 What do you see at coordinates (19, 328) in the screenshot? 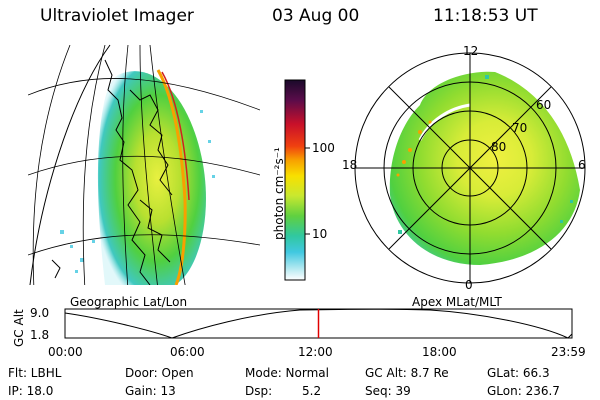
I see `altitude-ylabel: GC Alt` at bounding box center [19, 328].